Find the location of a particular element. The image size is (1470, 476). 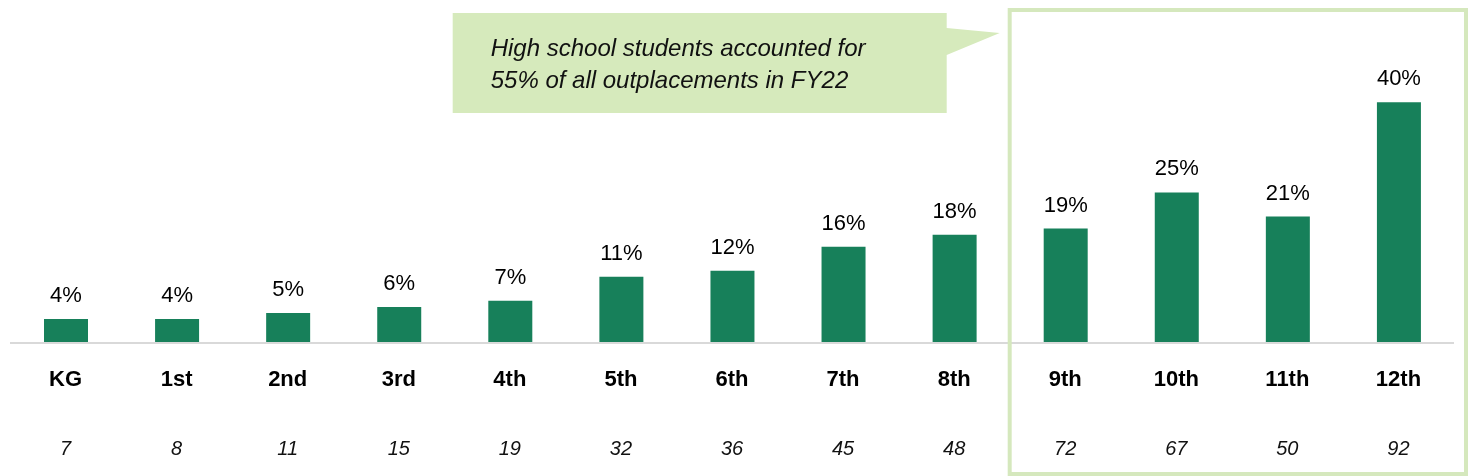

text: 67 is located at coordinates (1177, 448).